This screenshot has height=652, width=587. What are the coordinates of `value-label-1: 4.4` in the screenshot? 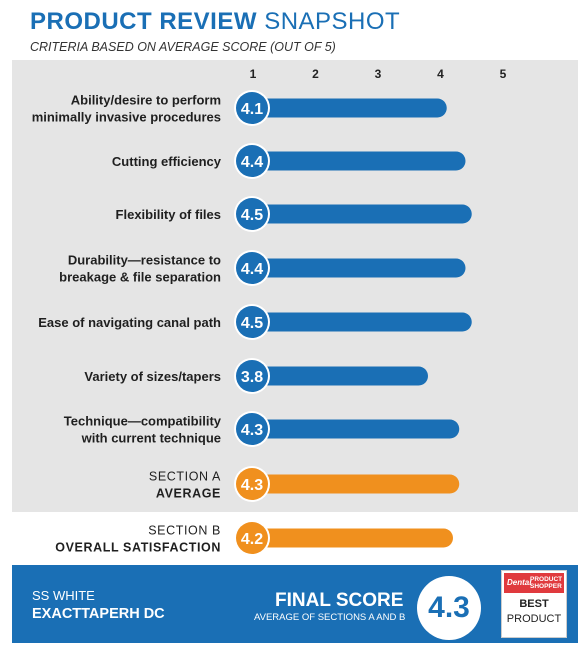 It's located at (252, 162).